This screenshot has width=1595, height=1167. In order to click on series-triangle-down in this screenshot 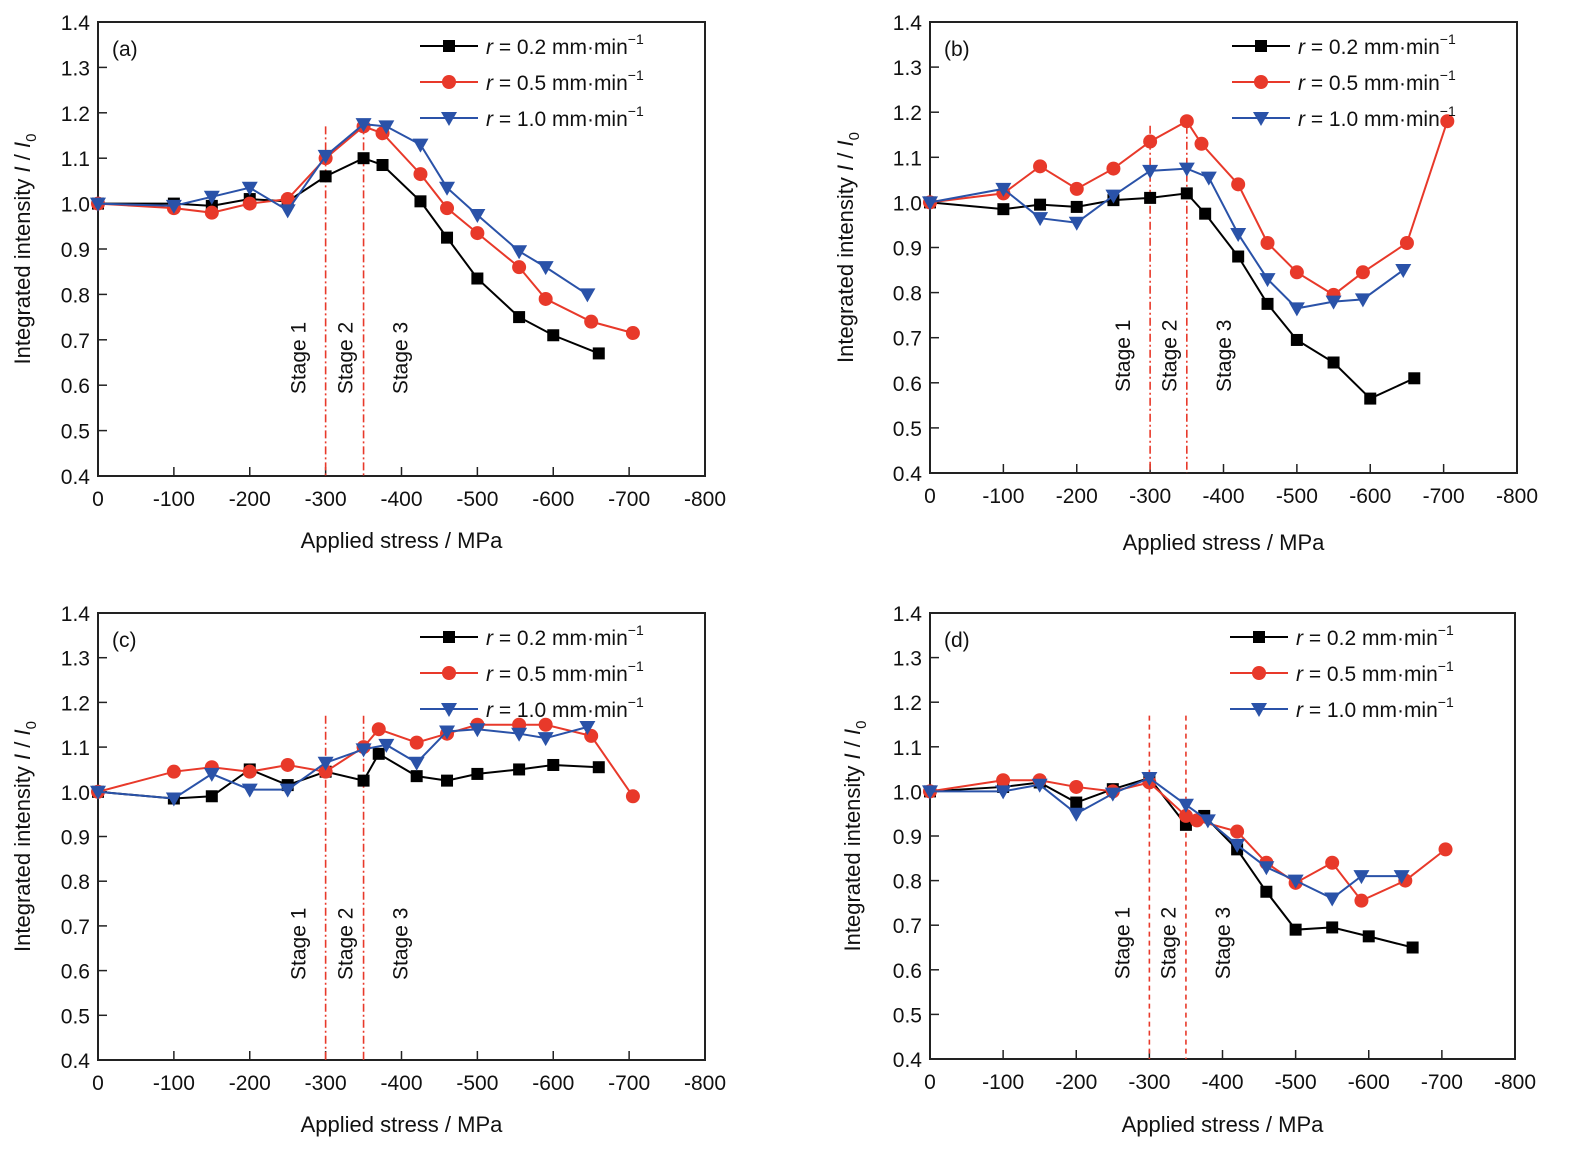, I will do `click(343, 763)`.